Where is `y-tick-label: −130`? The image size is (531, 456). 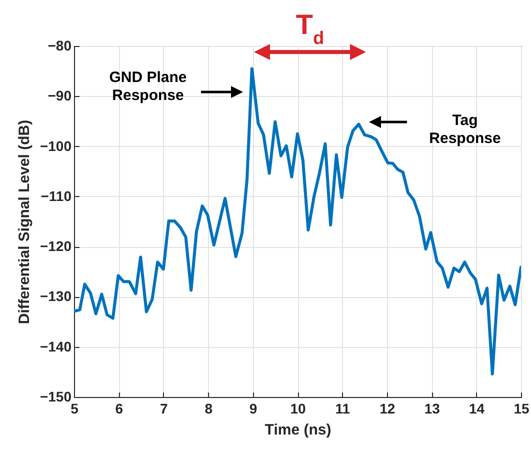
y-tick-label: −130 is located at coordinates (56, 296).